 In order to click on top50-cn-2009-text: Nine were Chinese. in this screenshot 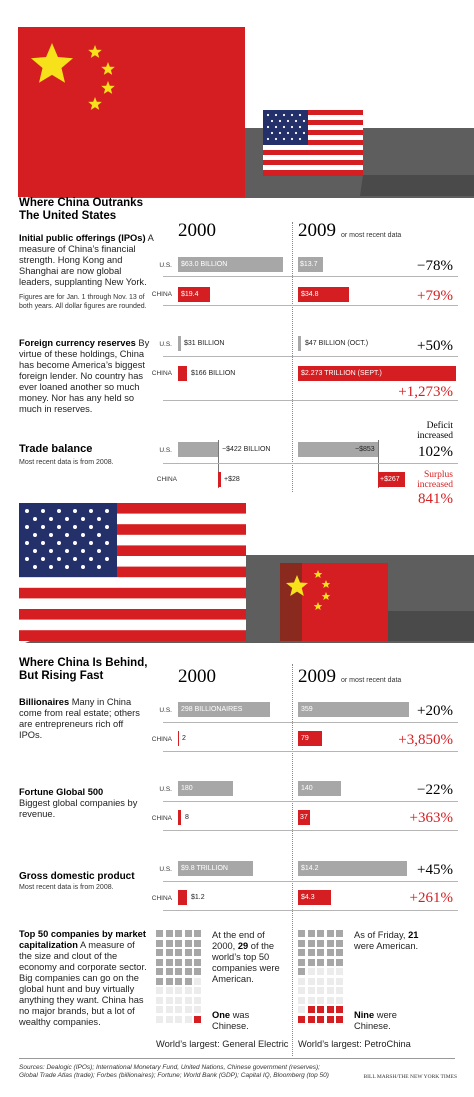, I will do `click(375, 1020)`.